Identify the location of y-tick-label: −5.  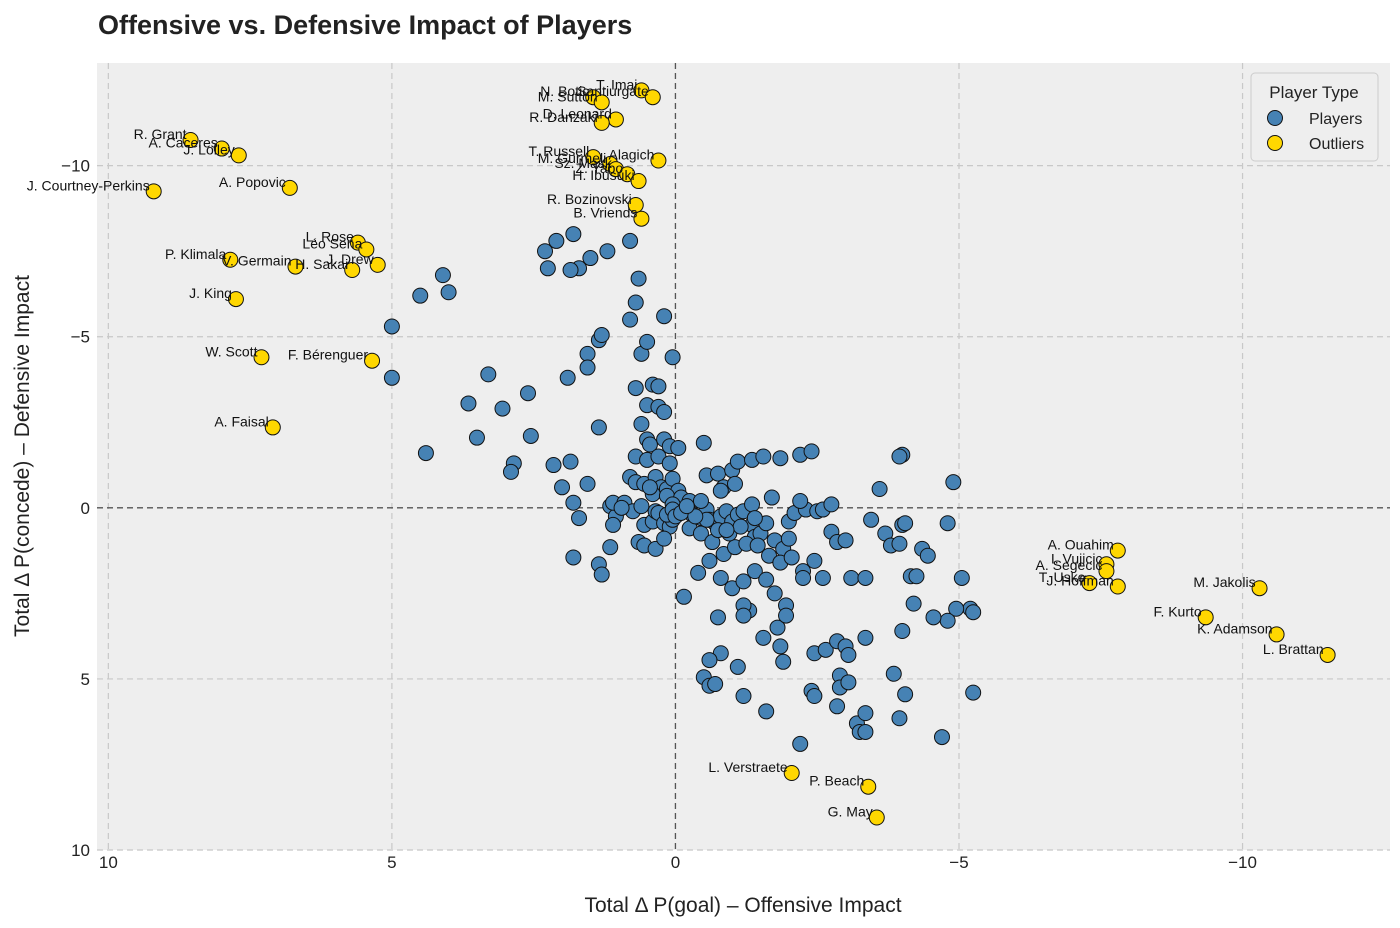
(80, 337).